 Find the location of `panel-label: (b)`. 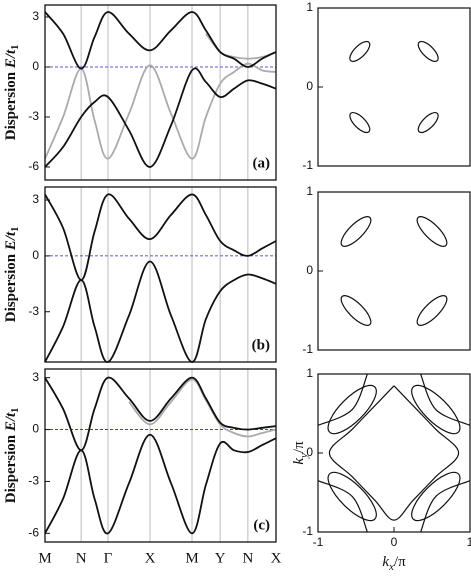

panel-label: (b) is located at coordinates (261, 345).